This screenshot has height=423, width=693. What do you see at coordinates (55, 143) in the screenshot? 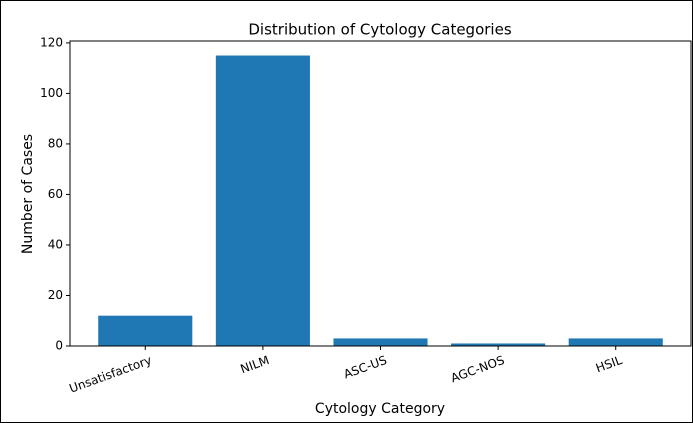
I see `y-tick-label: 80` at bounding box center [55, 143].